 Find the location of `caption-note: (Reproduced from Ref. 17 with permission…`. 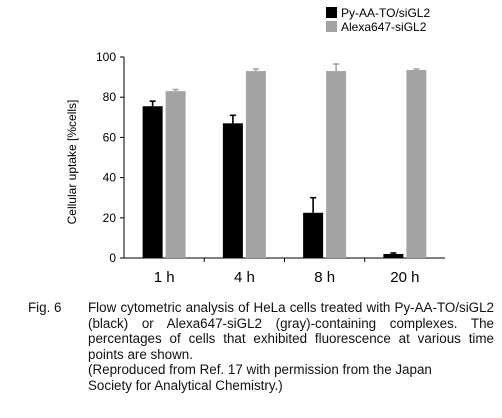

caption-note: (Reproduced from Ref. 17 with permission… is located at coordinates (261, 377).